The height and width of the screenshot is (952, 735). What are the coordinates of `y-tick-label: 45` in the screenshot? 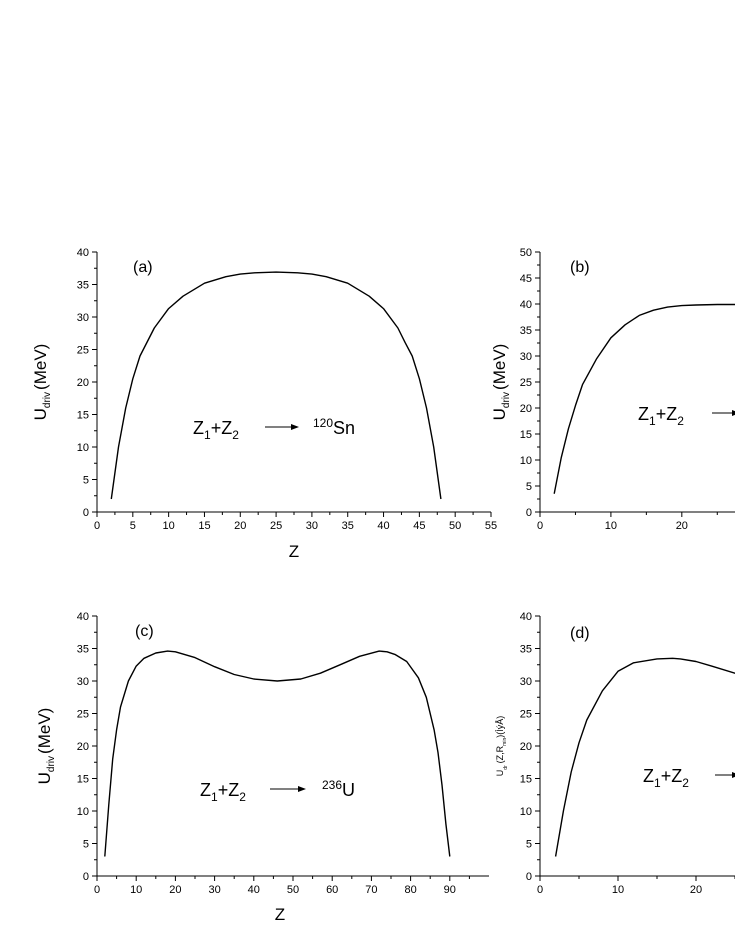 It's located at (526, 279).